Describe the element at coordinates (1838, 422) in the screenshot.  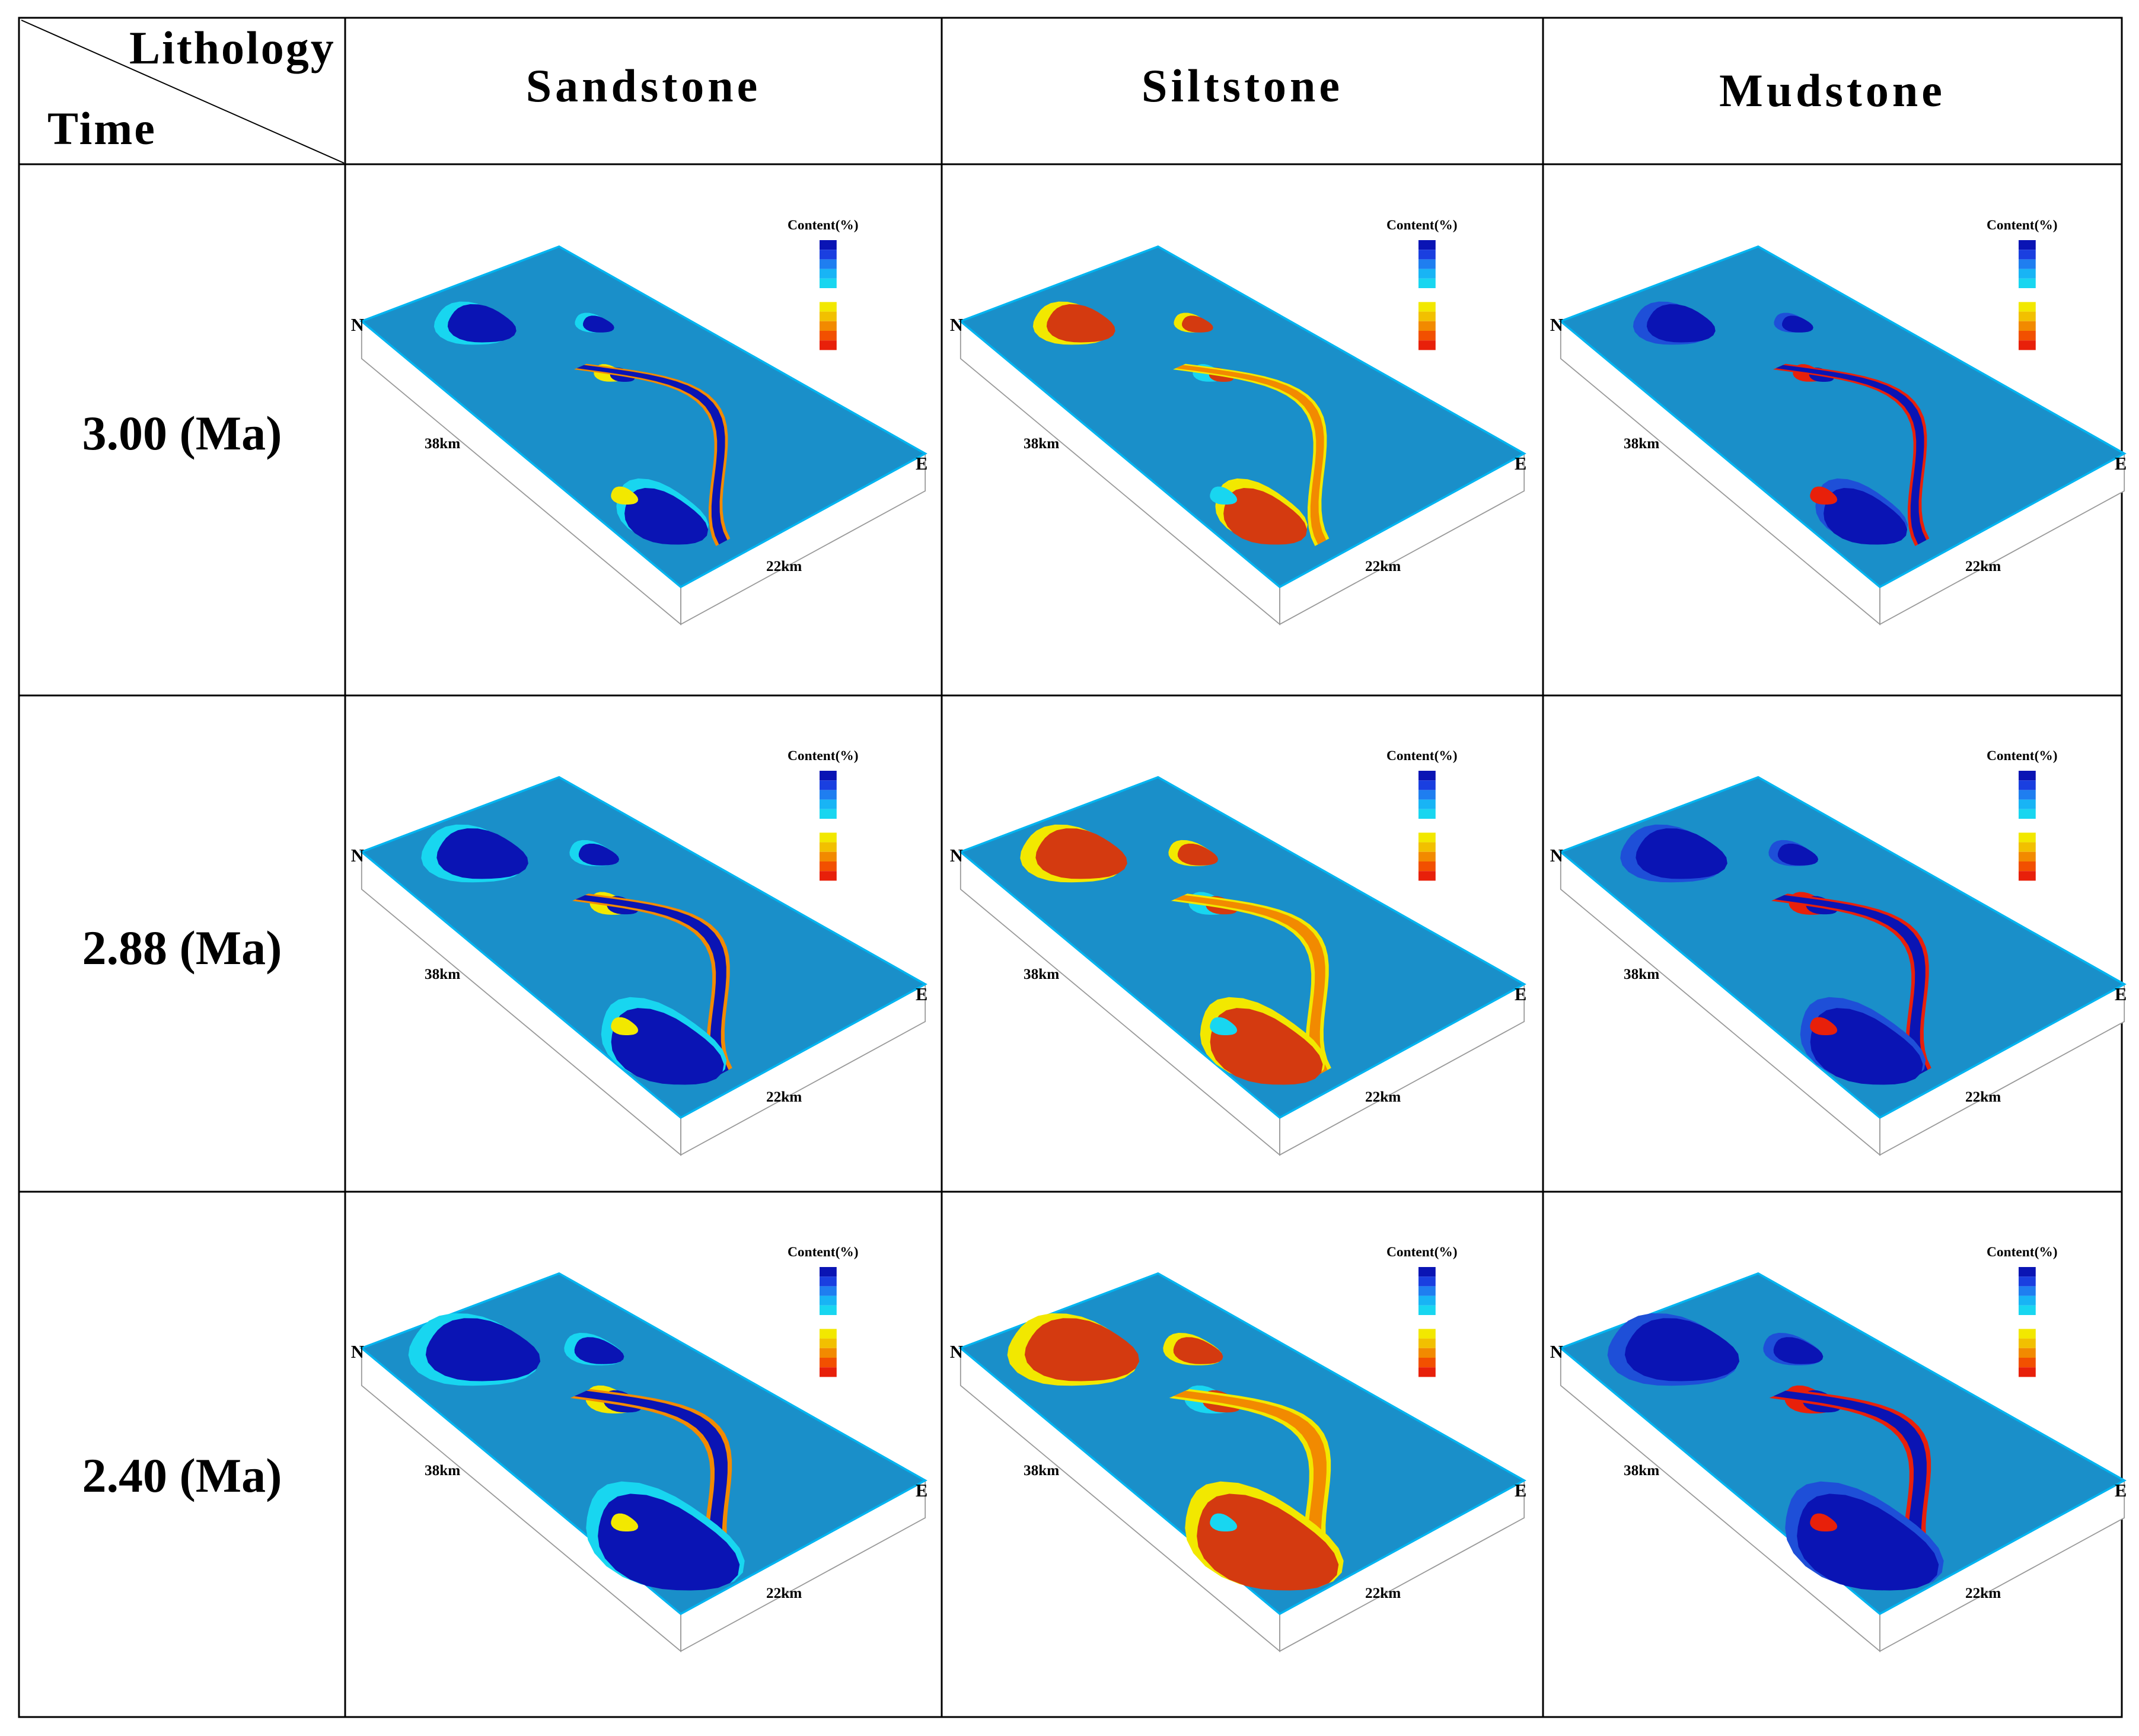
I see `block-model-mudstone: N E 38km 22km Content(%)` at that location.